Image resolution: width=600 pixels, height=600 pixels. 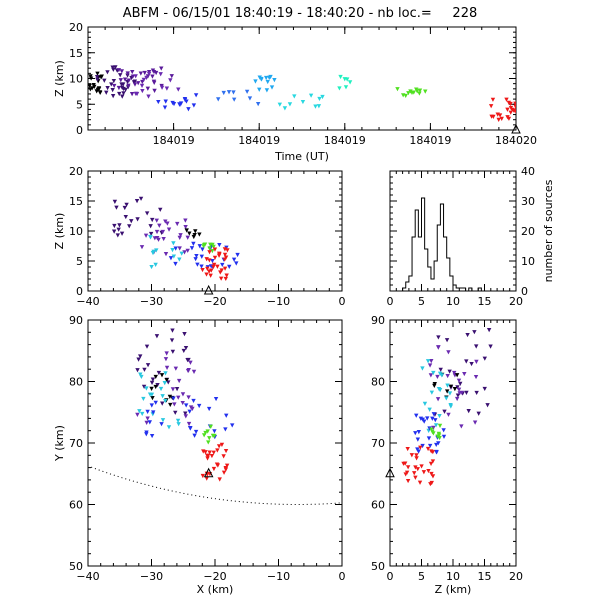 What do you see at coordinates (516, 140) in the screenshot?
I see `x-tick-label: 184020` at bounding box center [516, 140].